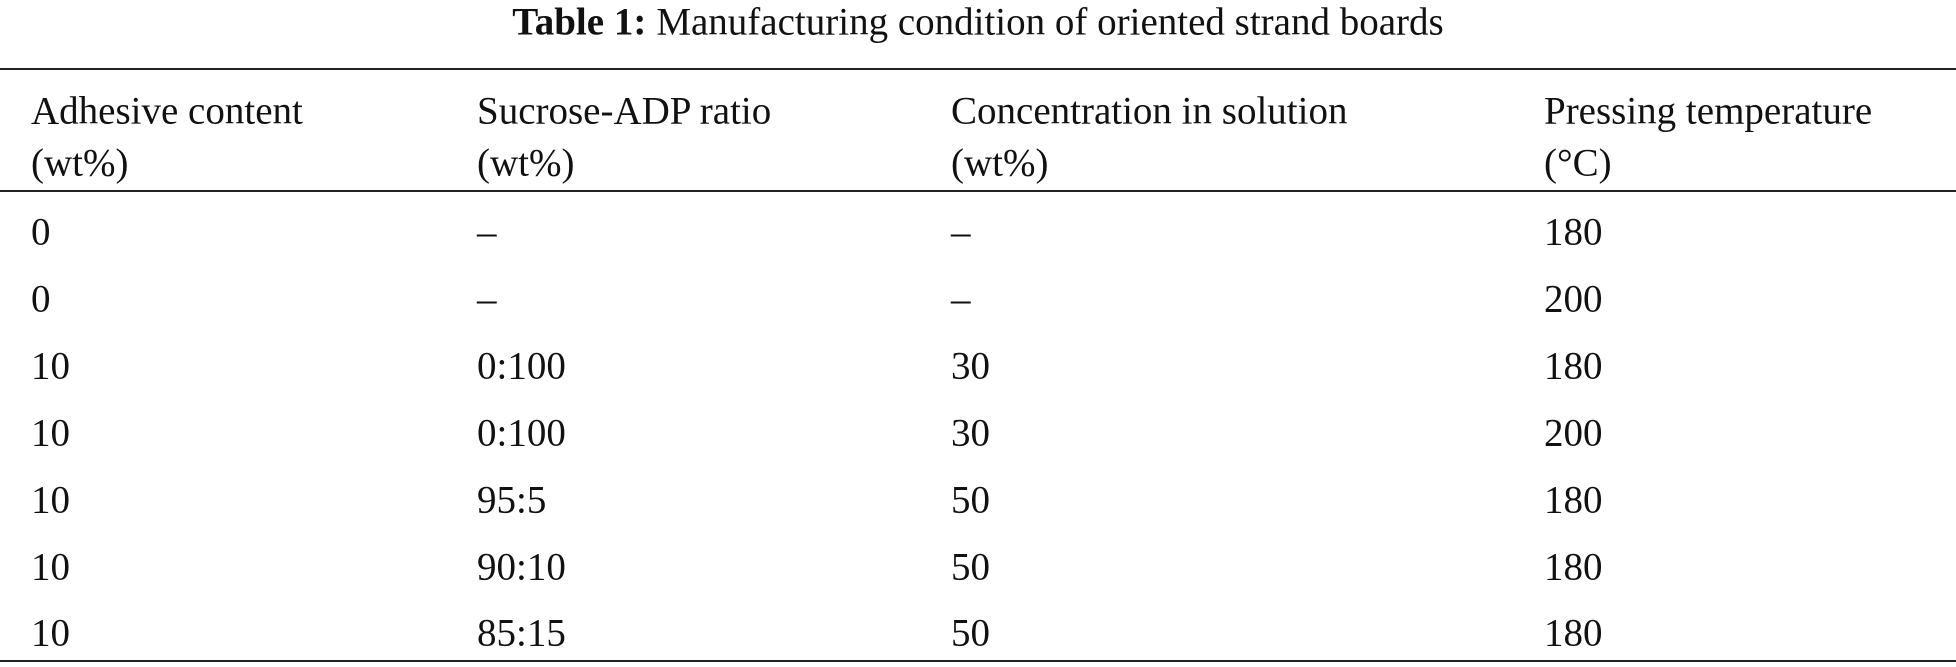 This screenshot has height=667, width=1956. Describe the element at coordinates (1149, 111) in the screenshot. I see `header-name: Concentration in solution` at that location.